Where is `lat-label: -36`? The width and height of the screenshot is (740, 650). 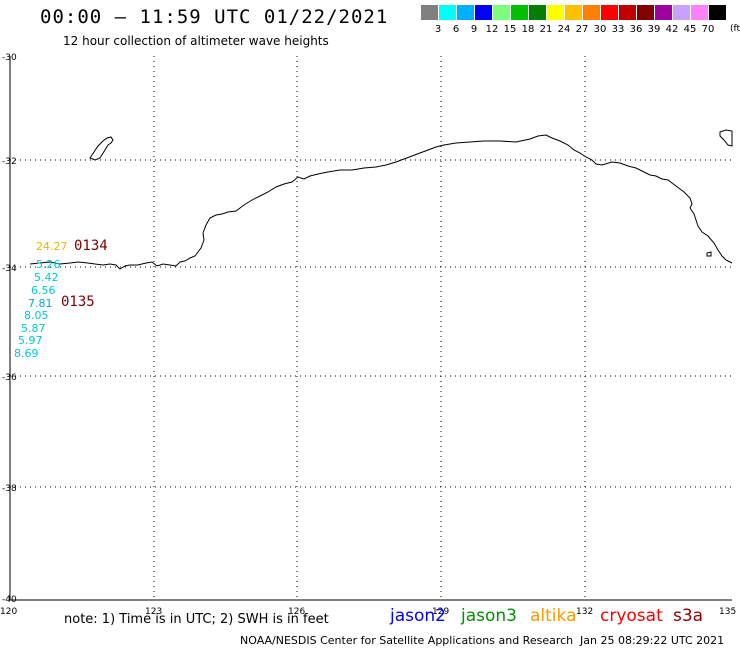
lat-label: -36 is located at coordinates (9, 378).